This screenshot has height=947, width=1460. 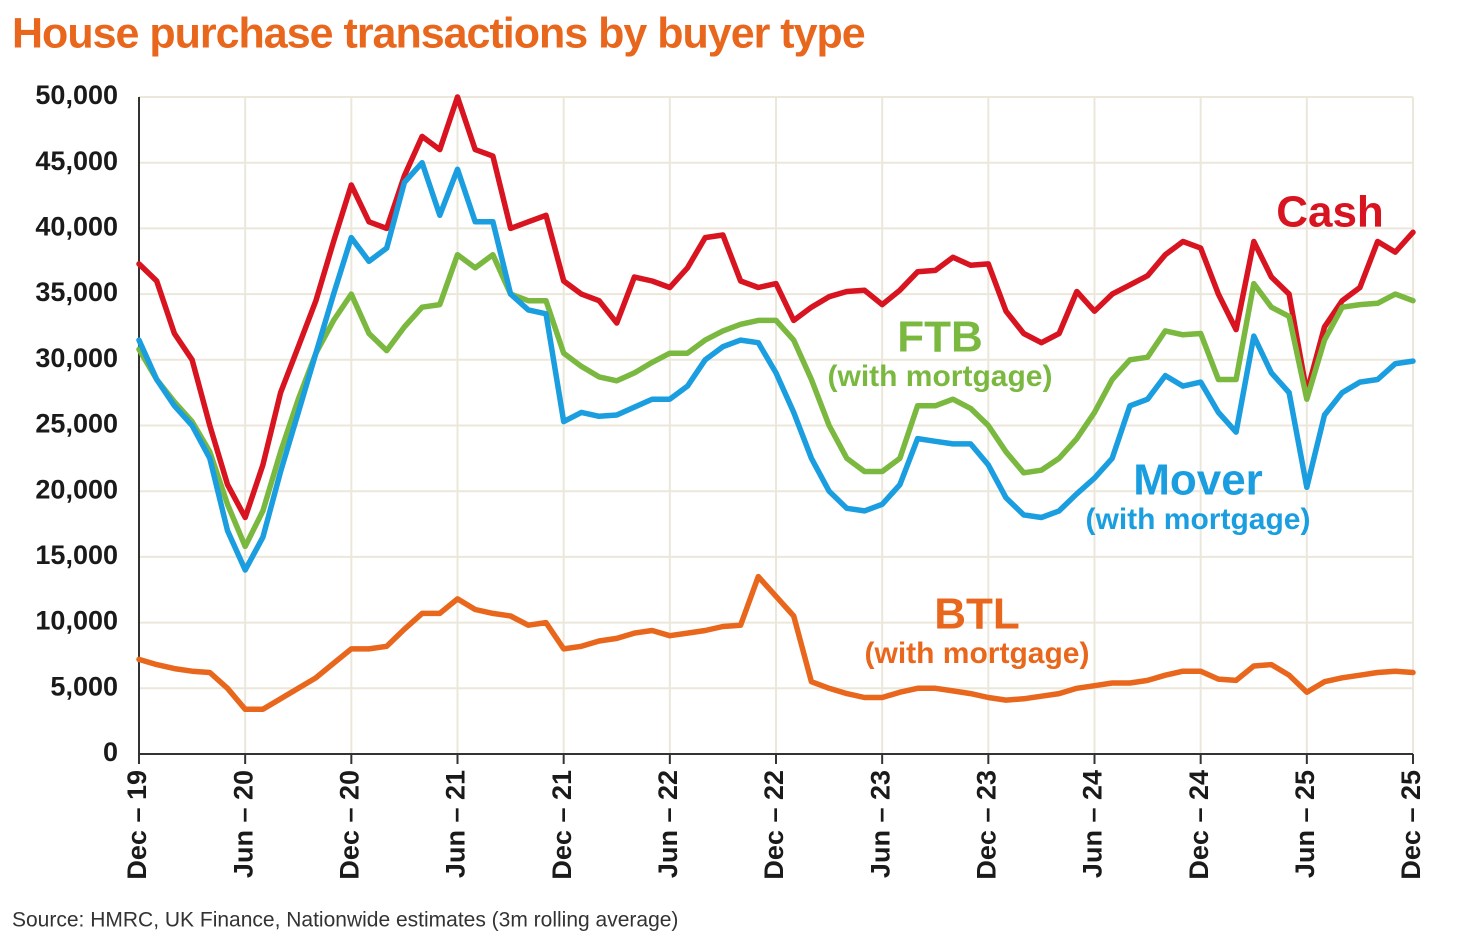 What do you see at coordinates (1305, 824) in the screenshot?
I see `x-tick-label: Jun – 25` at bounding box center [1305, 824].